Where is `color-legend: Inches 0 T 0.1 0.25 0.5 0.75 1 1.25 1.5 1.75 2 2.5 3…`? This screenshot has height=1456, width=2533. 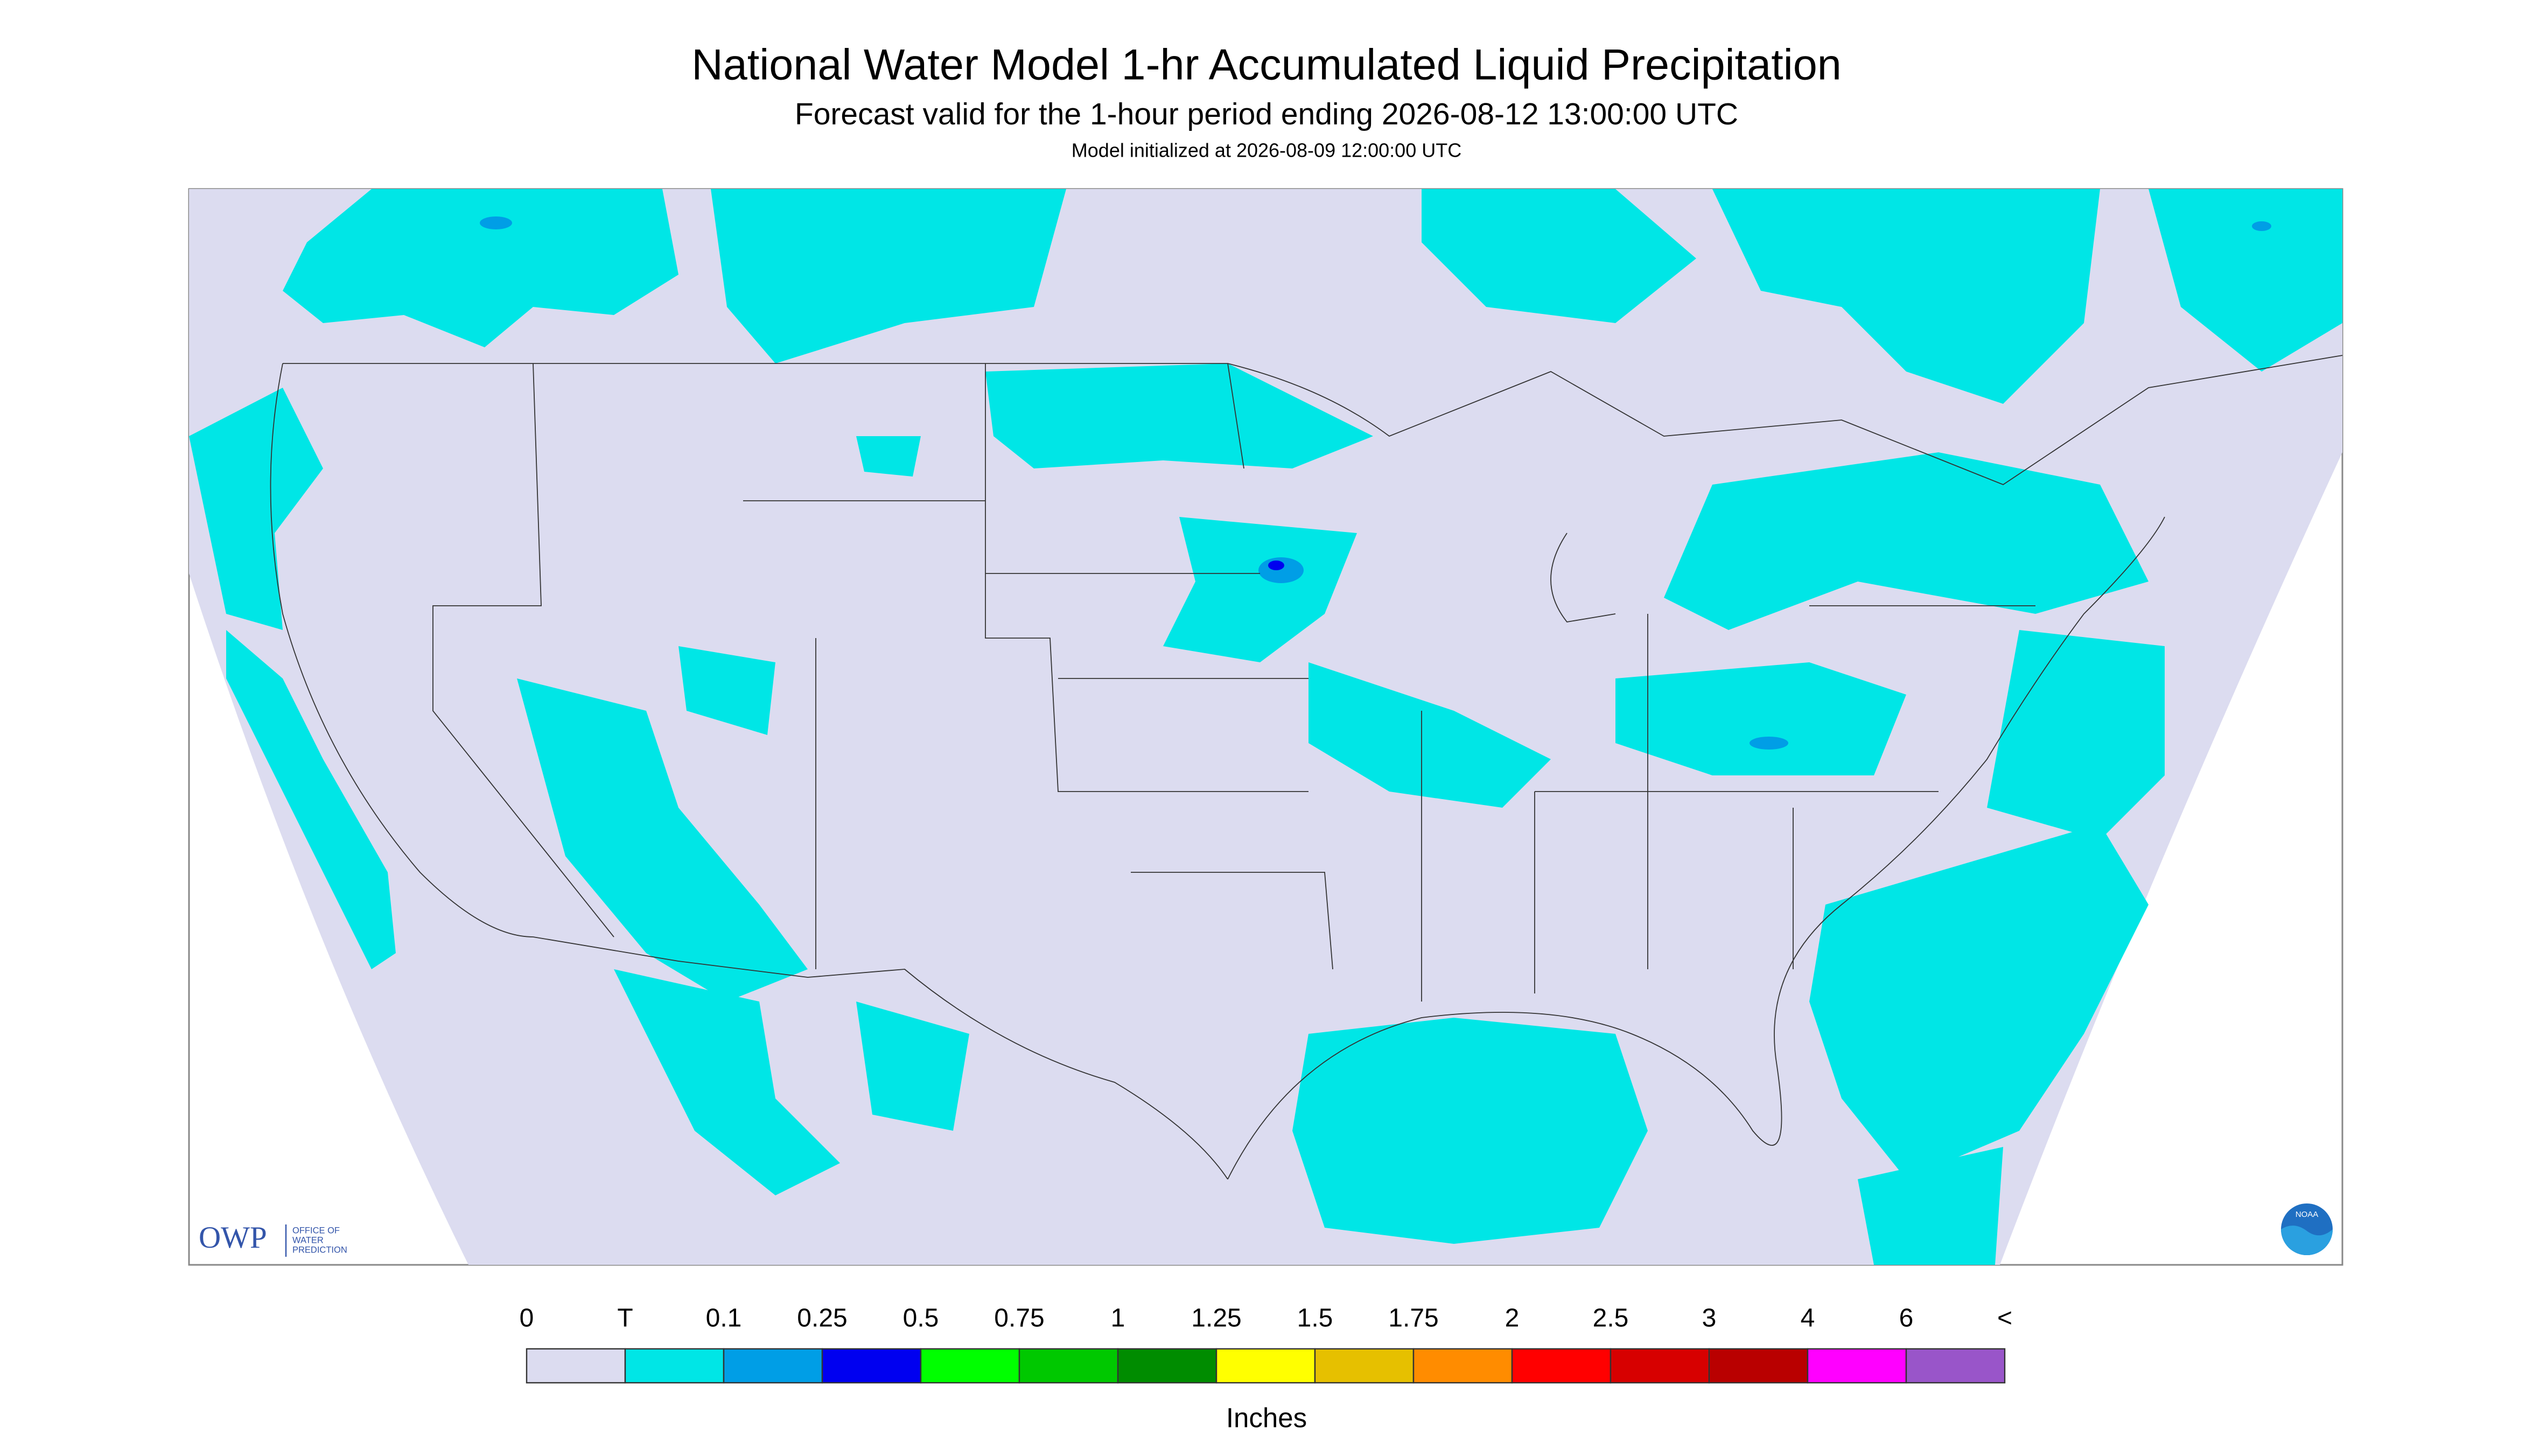 color-legend: Inches 0 T 0.1 0.25 0.5 0.75 1 1.25 1.5 1.75 2 2.5 3… is located at coordinates (1266, 1368).